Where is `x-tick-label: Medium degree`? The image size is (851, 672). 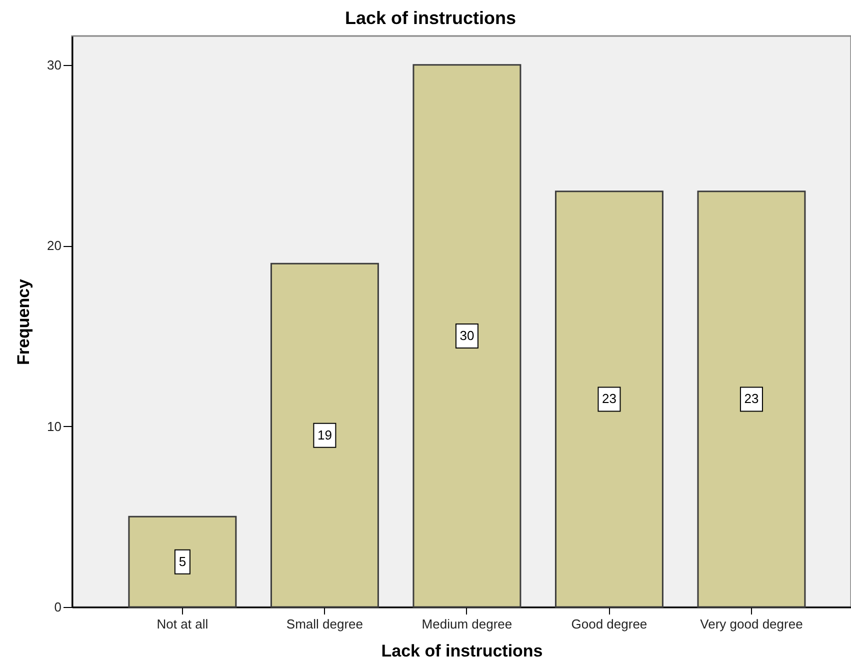 x-tick-label: Medium degree is located at coordinates (467, 624).